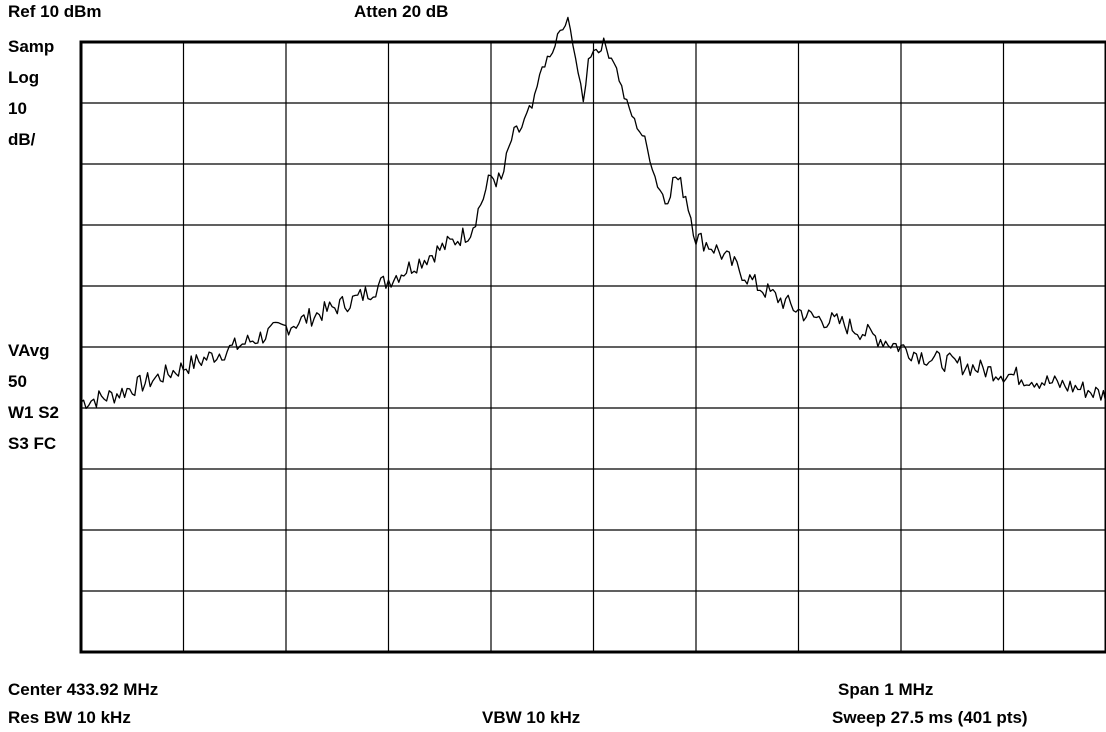  Describe the element at coordinates (930, 717) in the screenshot. I see `sweep-label: Sweep 27.5 ms (401 pts)` at that location.